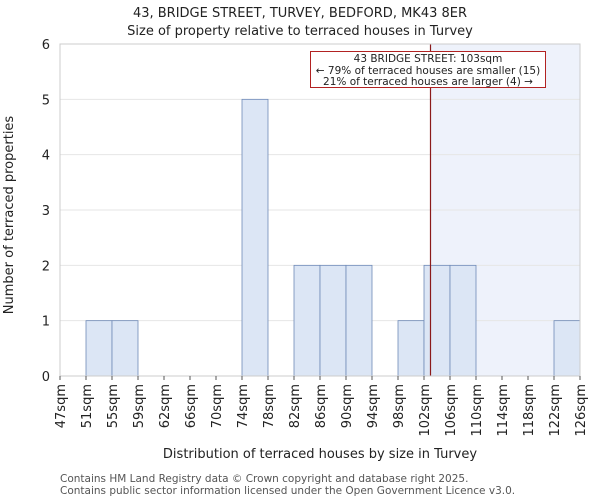 The image size is (600, 500). I want to click on x-tick-label: 118sqm, so click(529, 410).